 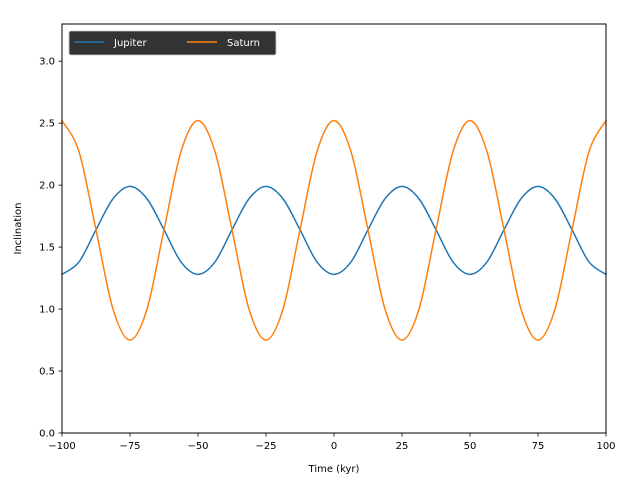 What do you see at coordinates (47, 124) in the screenshot?
I see `y-tick-label: 2.5` at bounding box center [47, 124].